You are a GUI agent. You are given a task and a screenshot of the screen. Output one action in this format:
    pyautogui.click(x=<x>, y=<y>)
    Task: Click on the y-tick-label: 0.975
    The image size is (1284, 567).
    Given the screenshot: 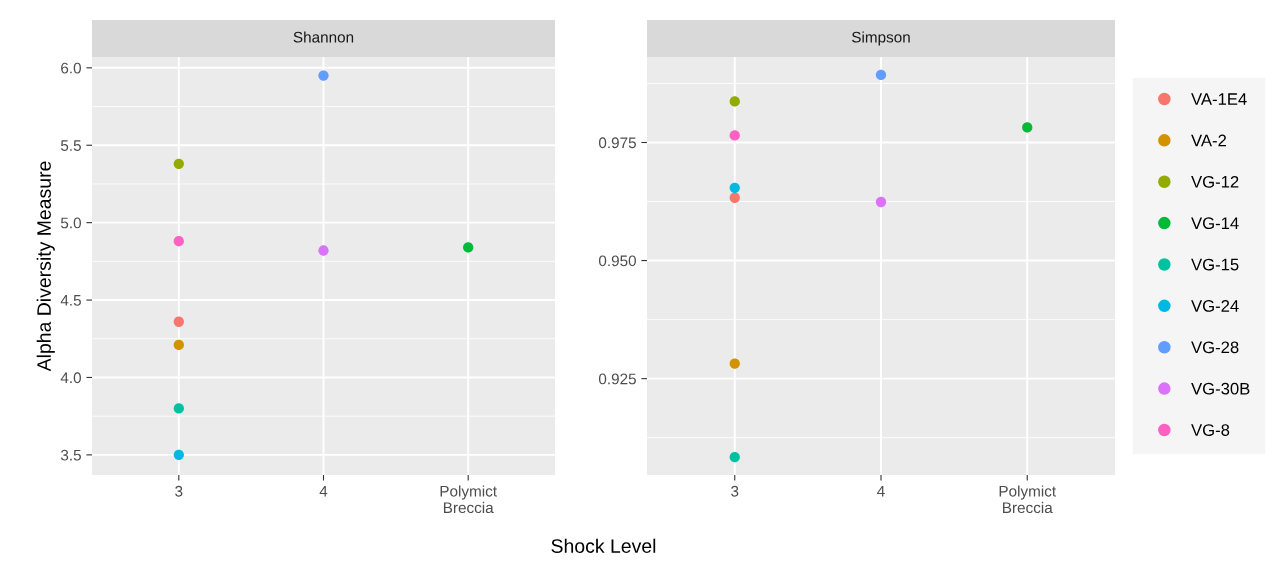 What is the action you would take?
    pyautogui.click(x=617, y=143)
    